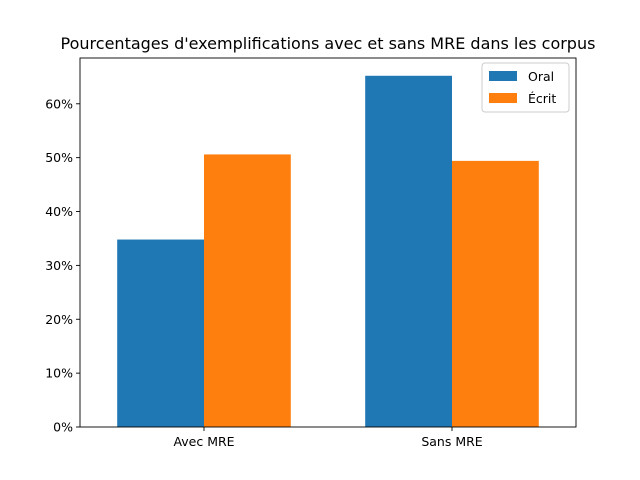 The width and height of the screenshot is (640, 480). What do you see at coordinates (503, 76) in the screenshot?
I see `legend-swatch-oral` at bounding box center [503, 76].